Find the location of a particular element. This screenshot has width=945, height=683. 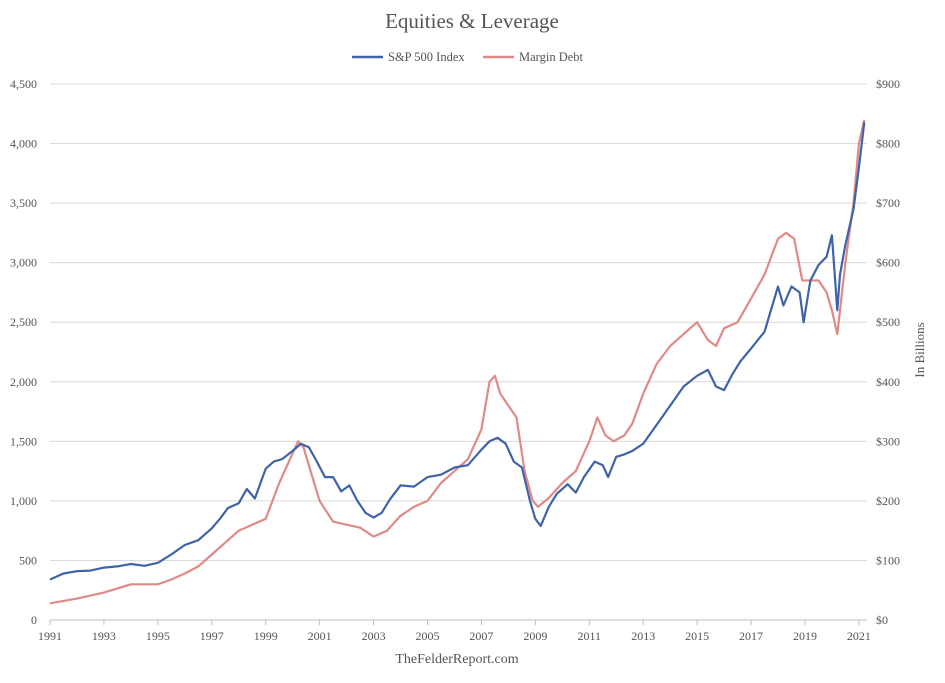

source-credit: TheFelderReport.com is located at coordinates (456, 659).